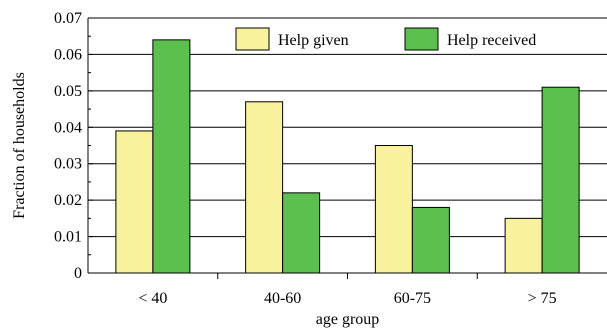 The height and width of the screenshot is (328, 607). Describe the element at coordinates (313, 40) in the screenshot. I see `legend-label: Help given` at that location.